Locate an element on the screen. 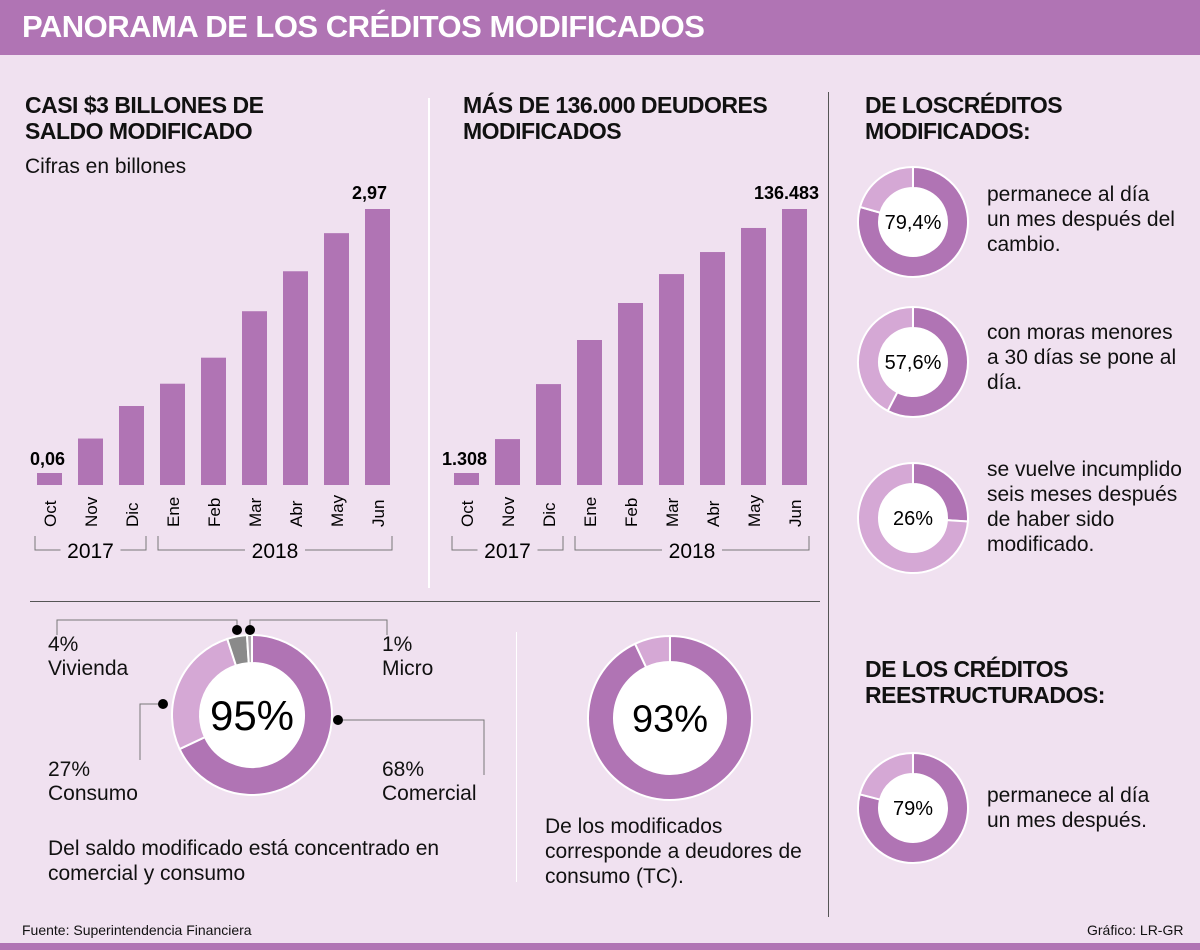  modified-title: DE LOSCRÉDITOS MODIFICADOS: is located at coordinates (964, 118).